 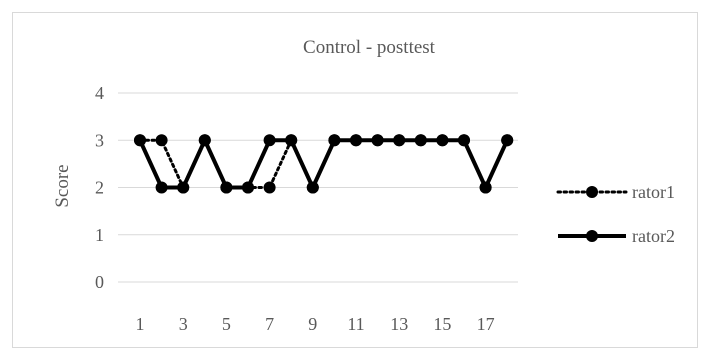 I want to click on y-tick-label: 2, so click(x=99, y=188).